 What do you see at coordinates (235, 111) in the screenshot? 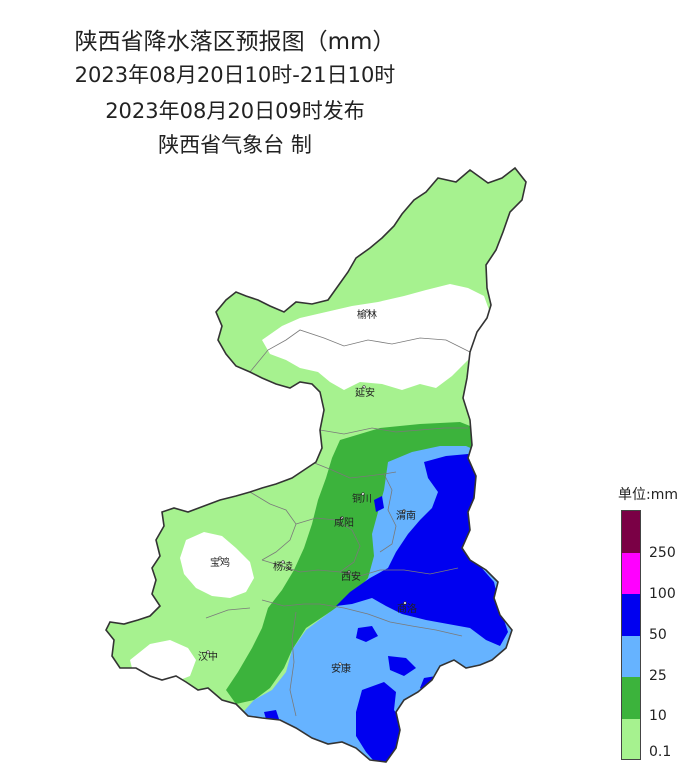
I see `issue-time: 2023年08月20日09时发布` at bounding box center [235, 111].